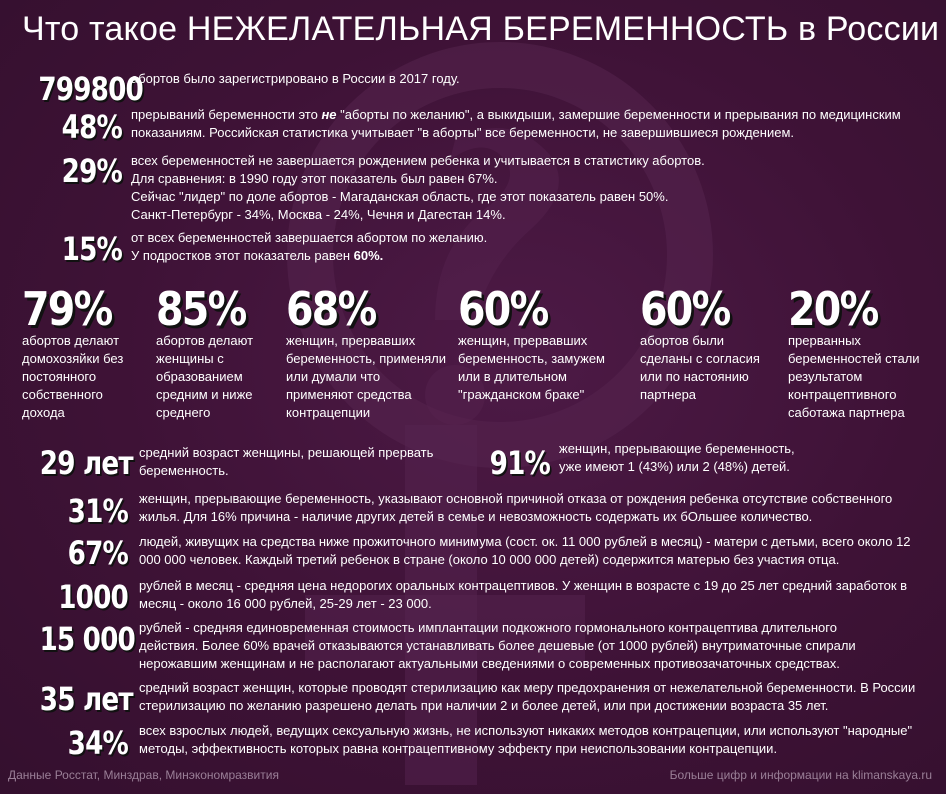 The width and height of the screenshot is (946, 794). I want to click on stat-number: 799800, so click(90, 89).